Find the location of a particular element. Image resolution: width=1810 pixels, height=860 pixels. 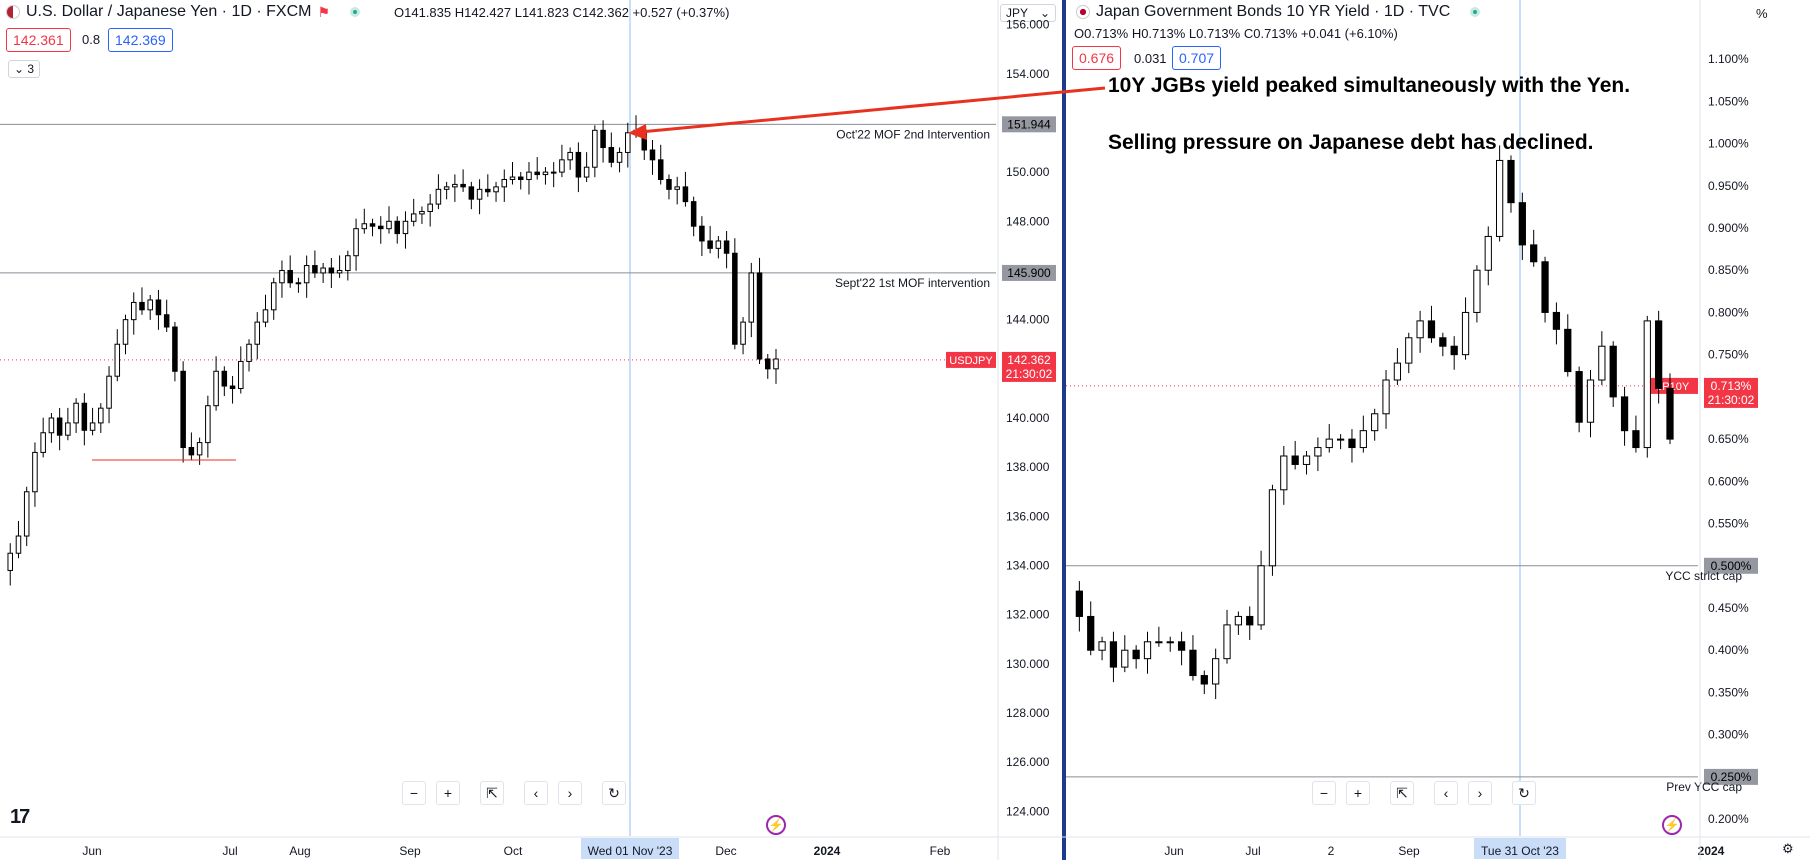

annotation-arrow is located at coordinates (867, 113).